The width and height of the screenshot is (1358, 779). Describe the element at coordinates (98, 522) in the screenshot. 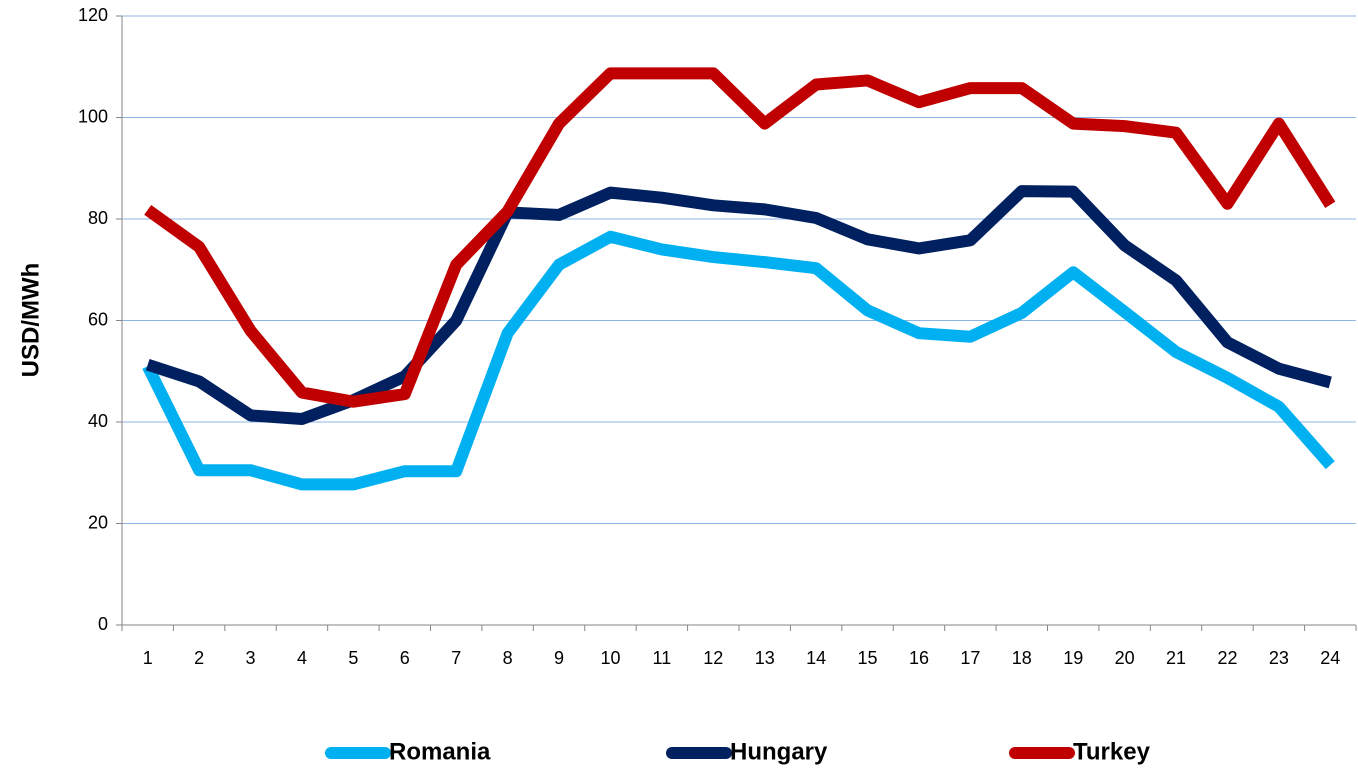

I see `y-tick-label: 20` at that location.